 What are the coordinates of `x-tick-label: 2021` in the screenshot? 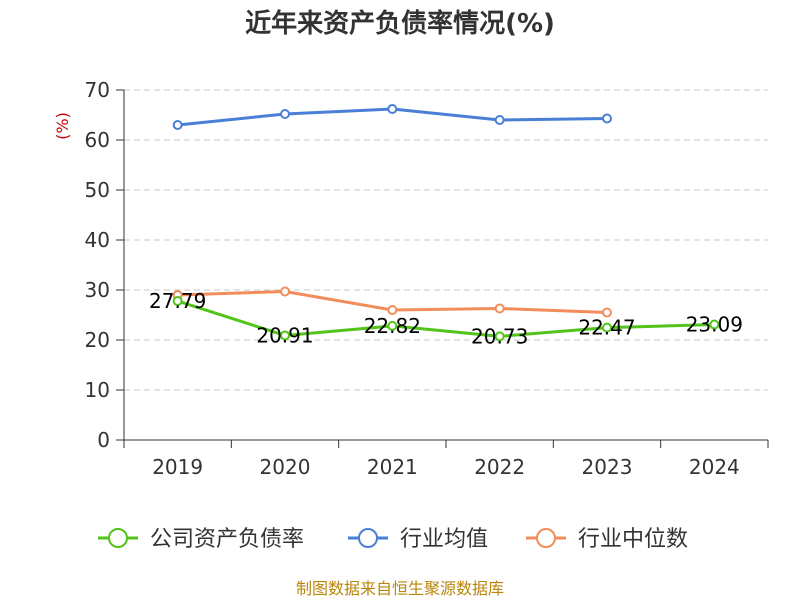 It's located at (392, 467).